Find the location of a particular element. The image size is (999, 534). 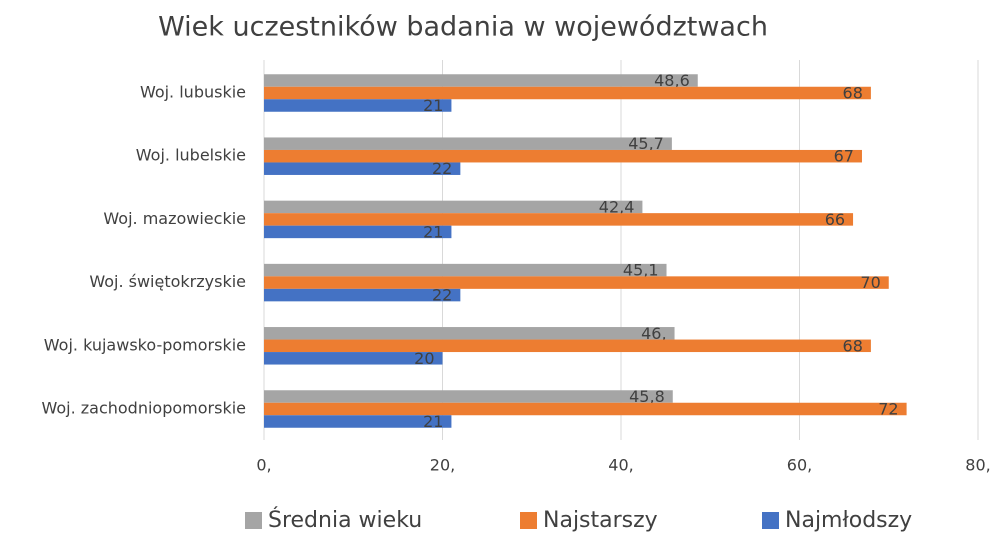

y-tick-label: Woj. mazowieckie is located at coordinates (174, 218).